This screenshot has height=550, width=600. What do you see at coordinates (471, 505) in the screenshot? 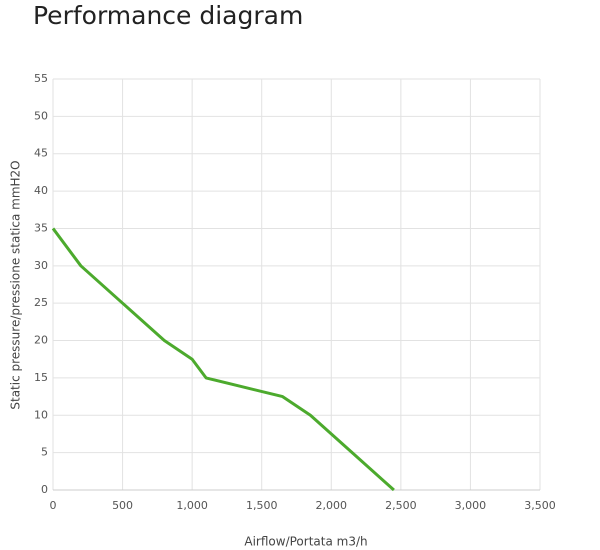
I see `x-tick-label: 3,000` at bounding box center [471, 505].